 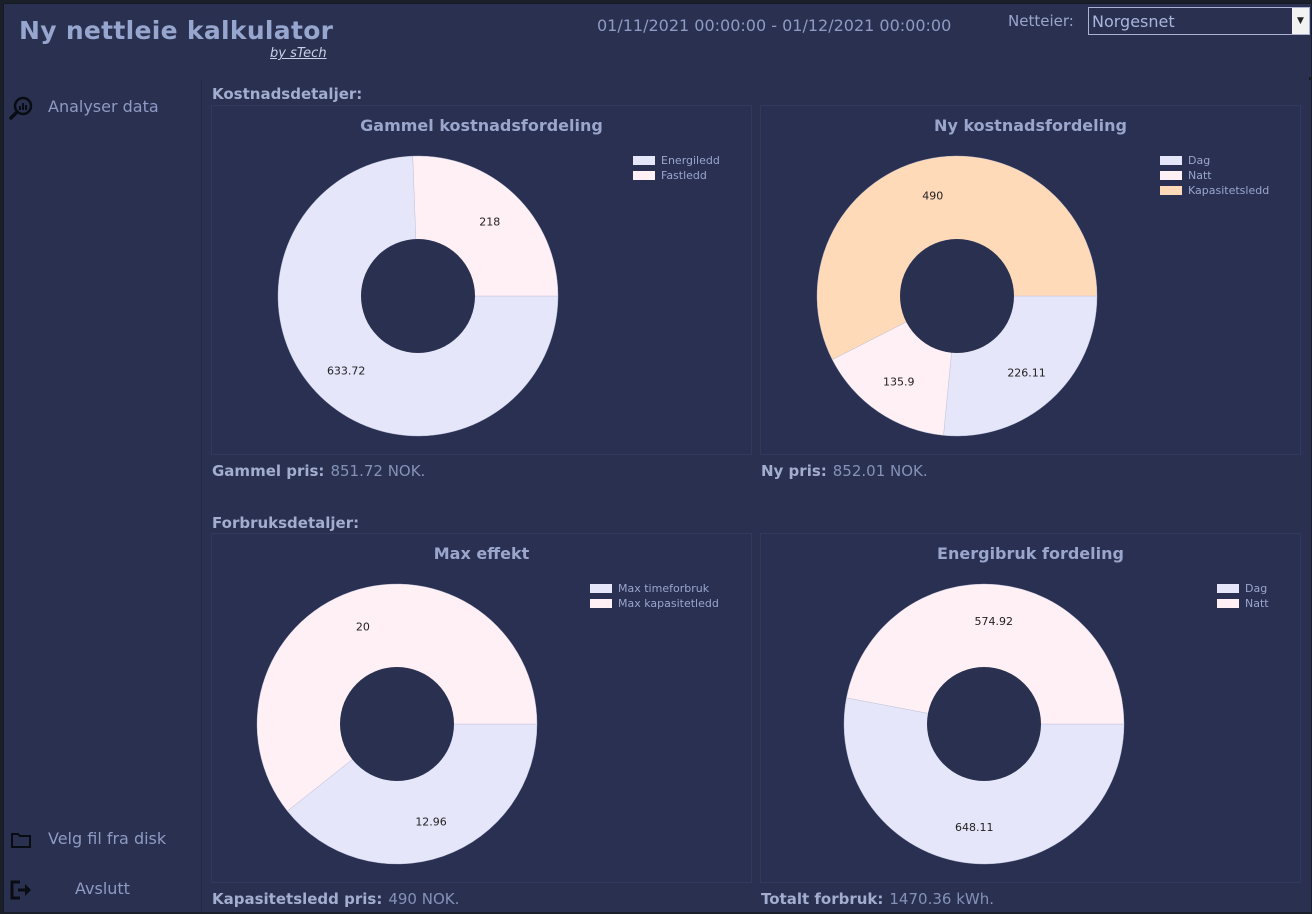 I want to click on data-label: 490, so click(x=932, y=195).